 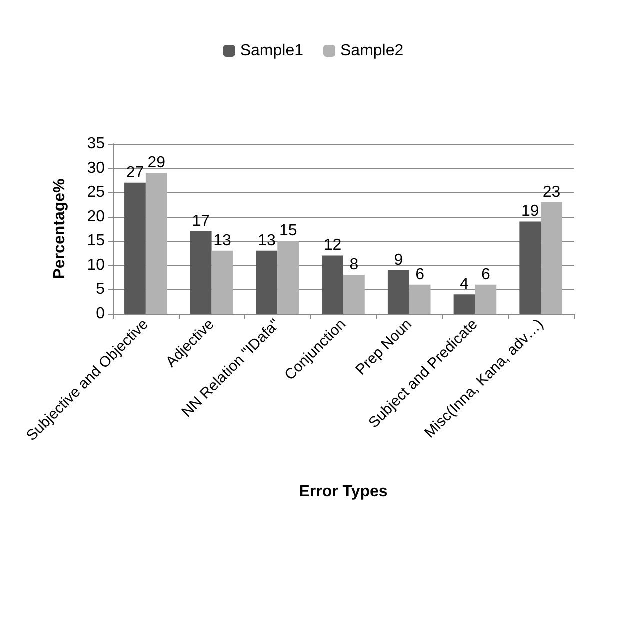 I want to click on y-tick-label: 30, so click(x=96, y=168).